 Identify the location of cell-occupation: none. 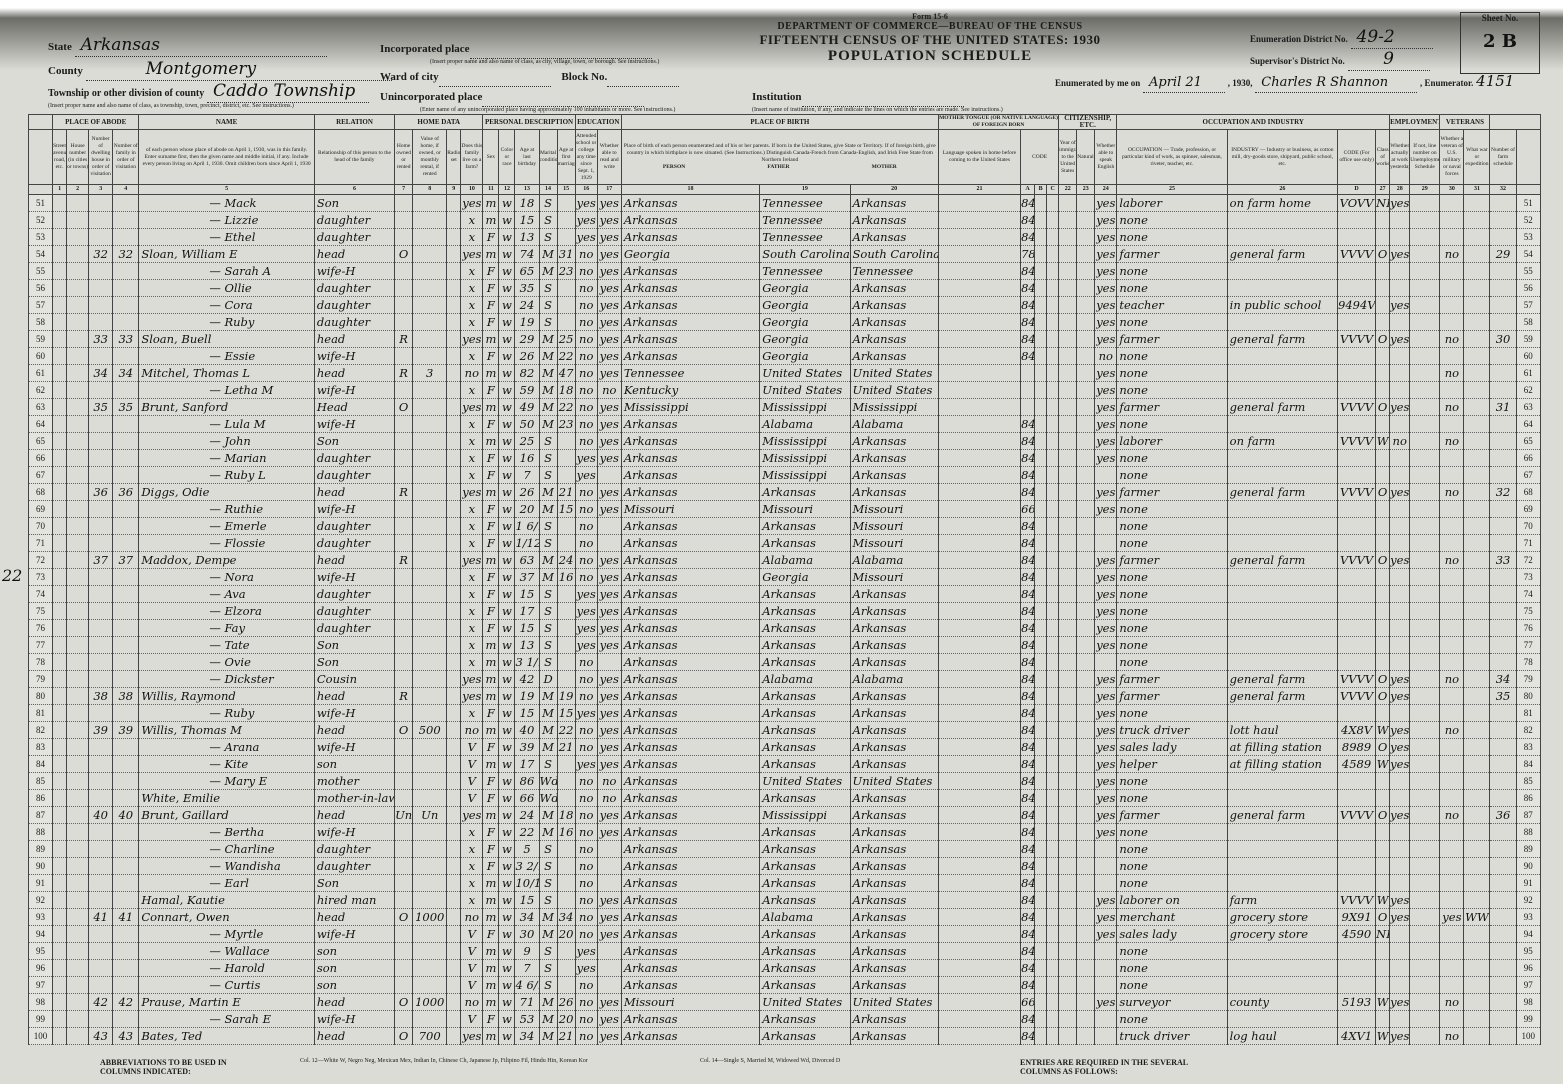
(1172, 713).